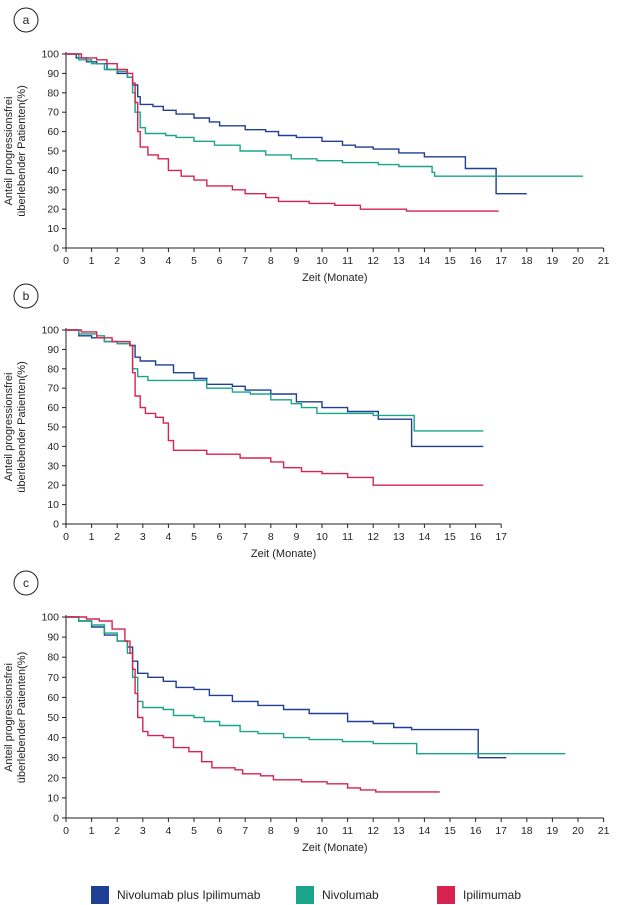  Describe the element at coordinates (189, 895) in the screenshot. I see `legend-label: Nivolumab plus Ipilimumab` at that location.